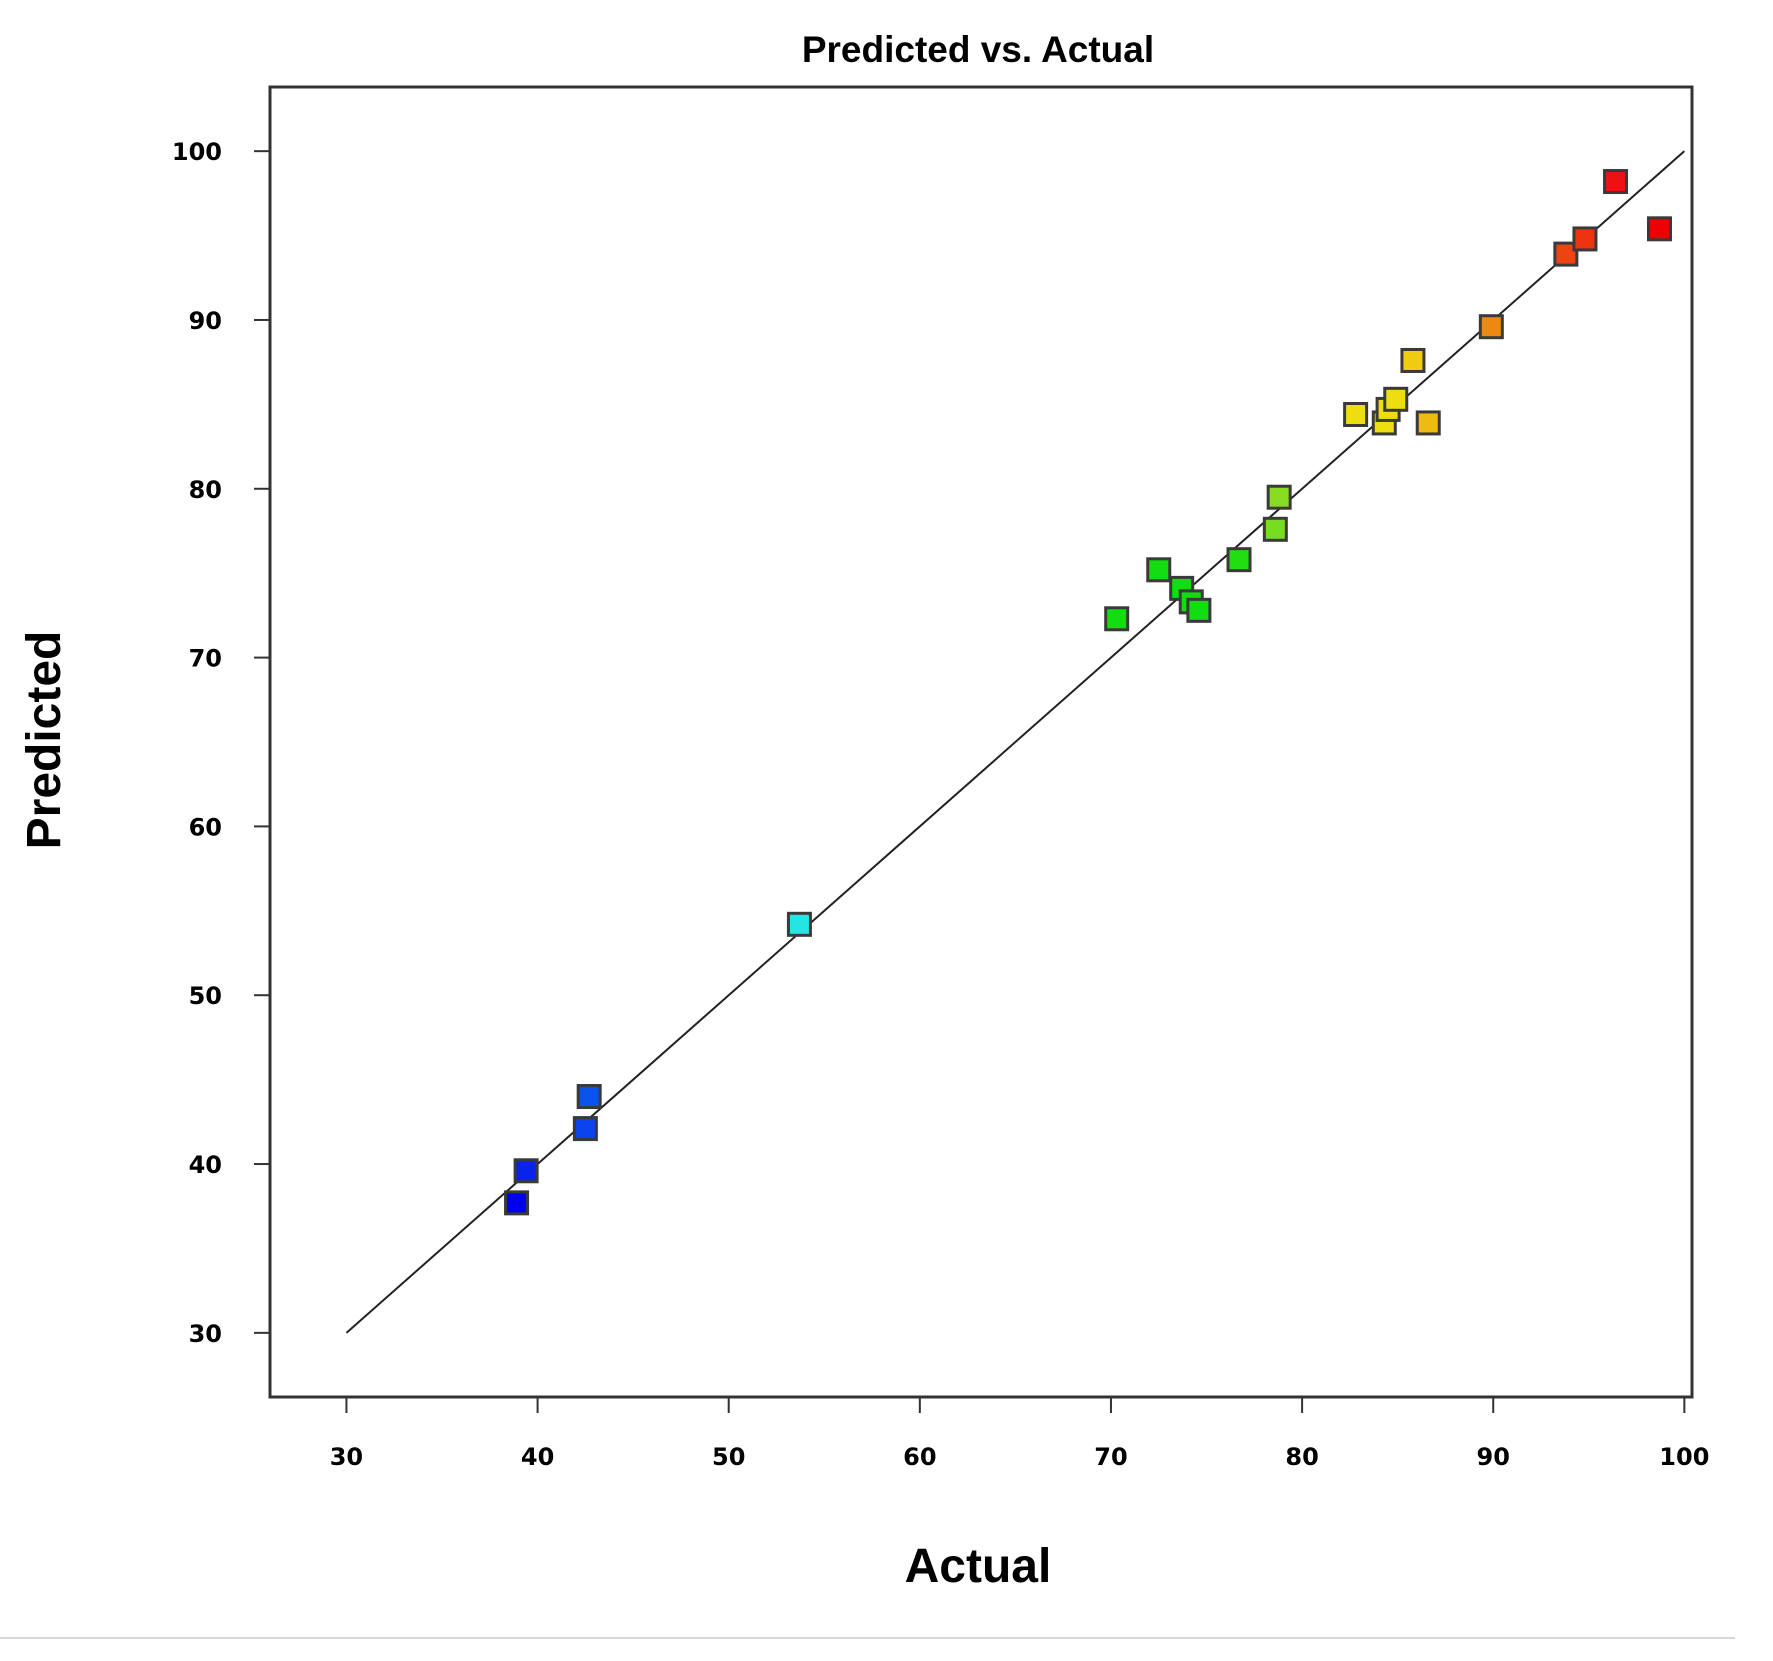  I want to click on y-tick-label: 100, so click(197, 152).